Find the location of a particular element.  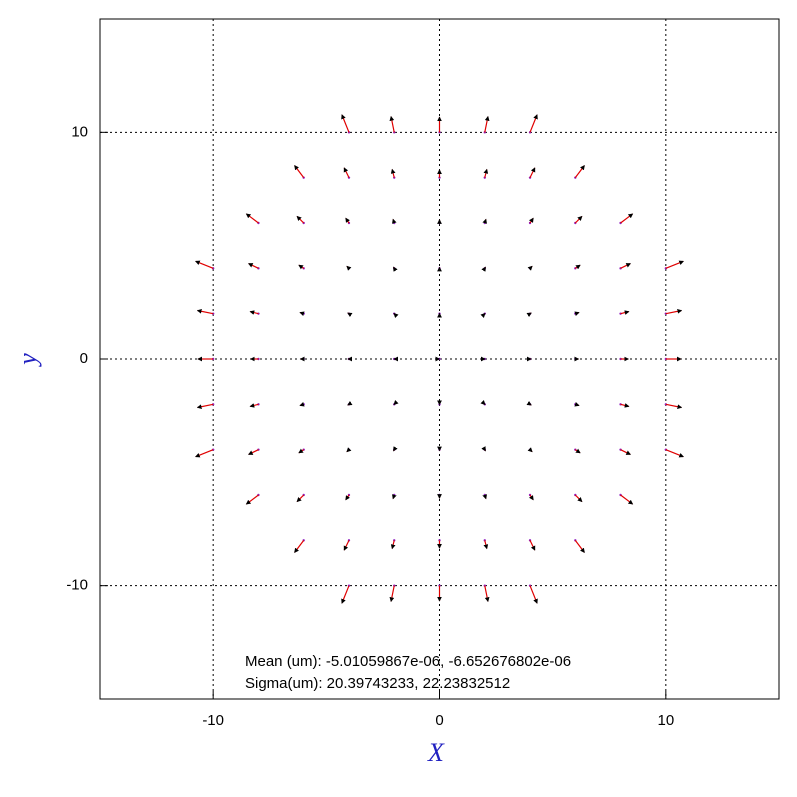

y-tick-label: 10 is located at coordinates (79, 131).